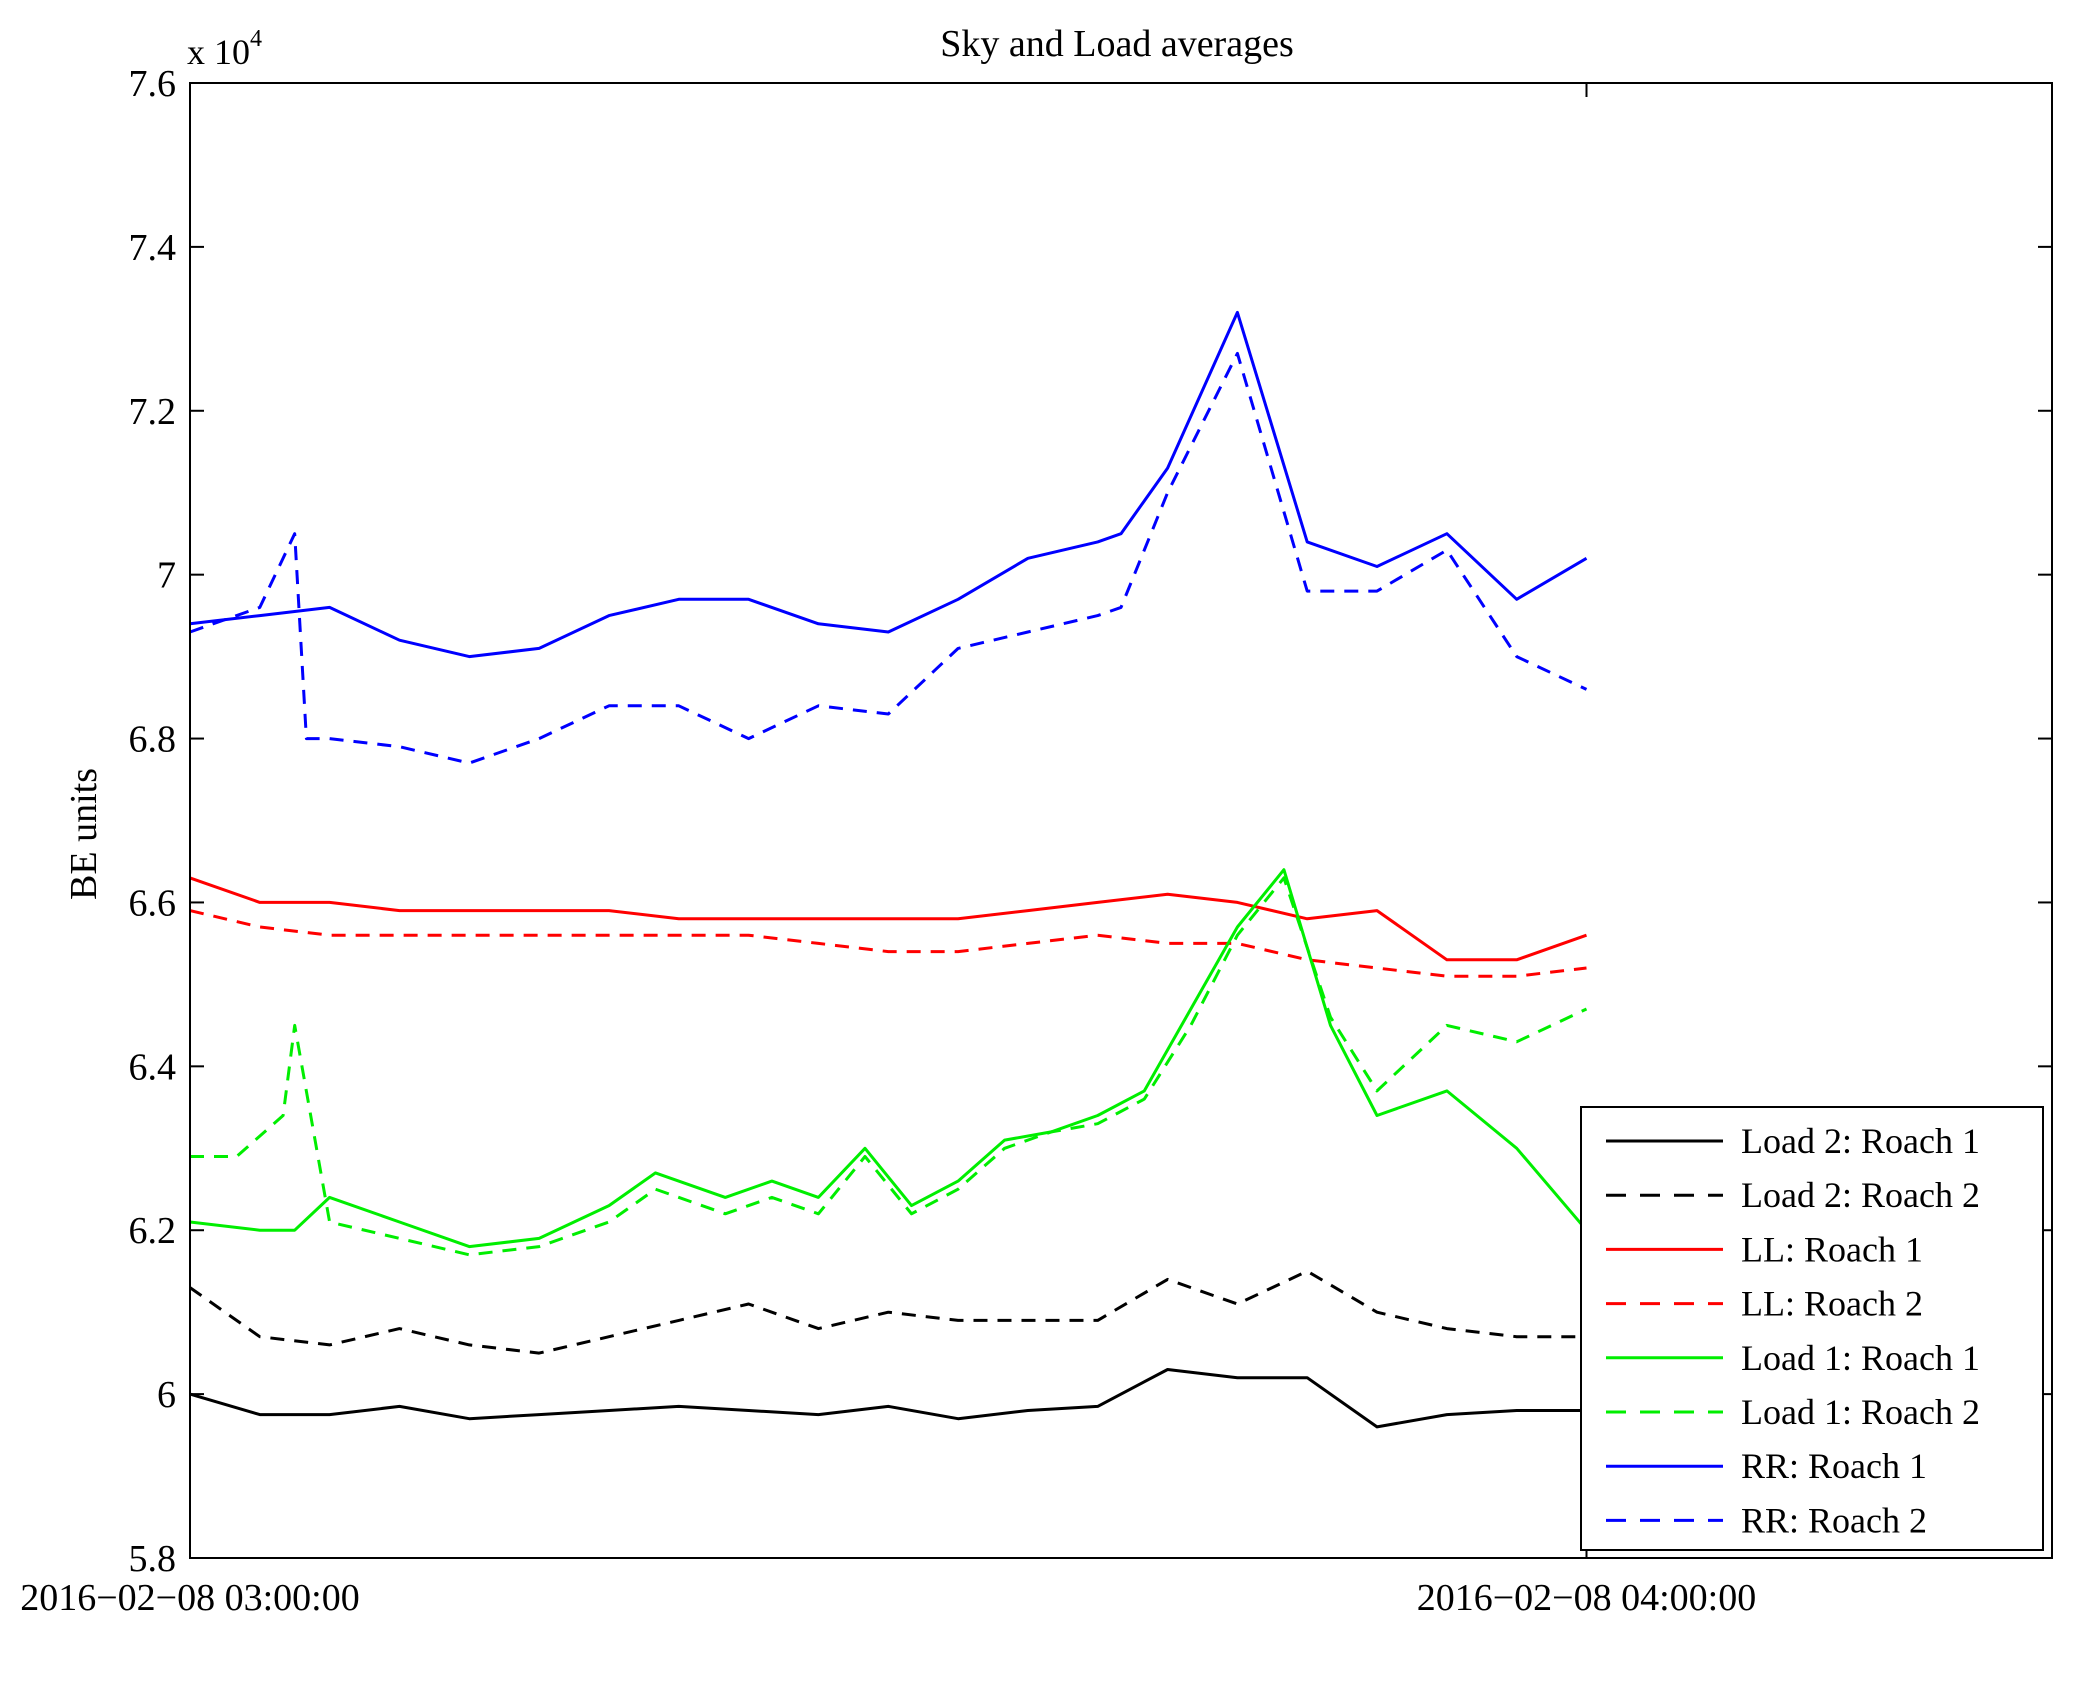 The image size is (2075, 1683). Describe the element at coordinates (153, 903) in the screenshot. I see `y-tick-label: 6.6` at that location.